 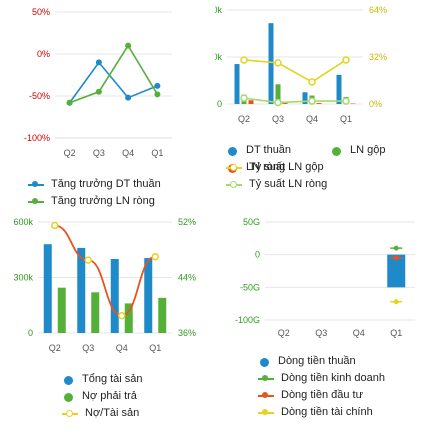 I want to click on legend-item-no-phai-tra: Nợ phải trả, so click(x=102, y=396).